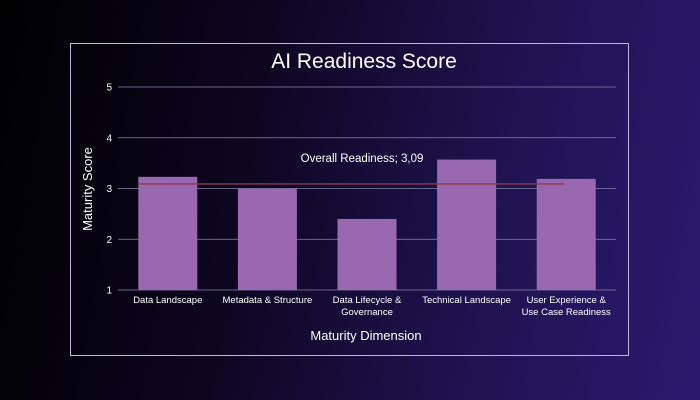 This screenshot has height=400, width=700. What do you see at coordinates (466, 300) in the screenshot?
I see `x-category-label: Technical Landscape` at bounding box center [466, 300].